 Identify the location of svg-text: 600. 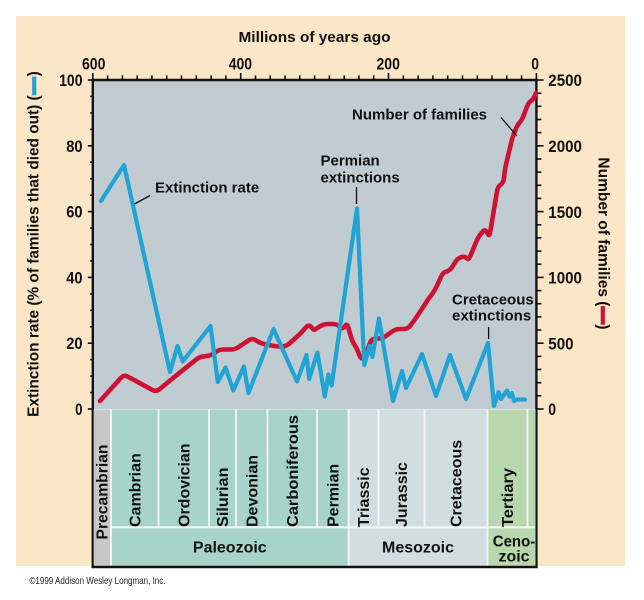
(93, 65).